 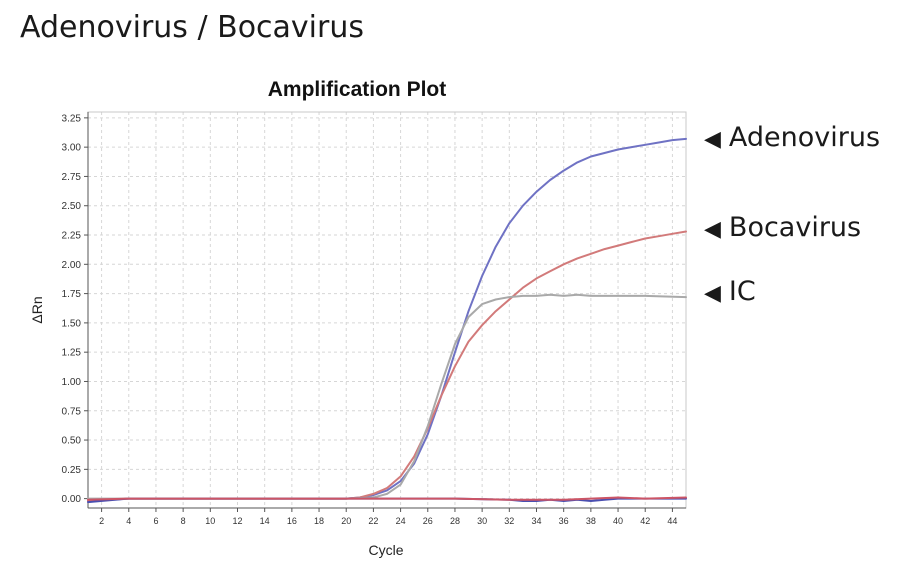 What do you see at coordinates (536, 521) in the screenshot?
I see `x-tick-label: 34` at bounding box center [536, 521].